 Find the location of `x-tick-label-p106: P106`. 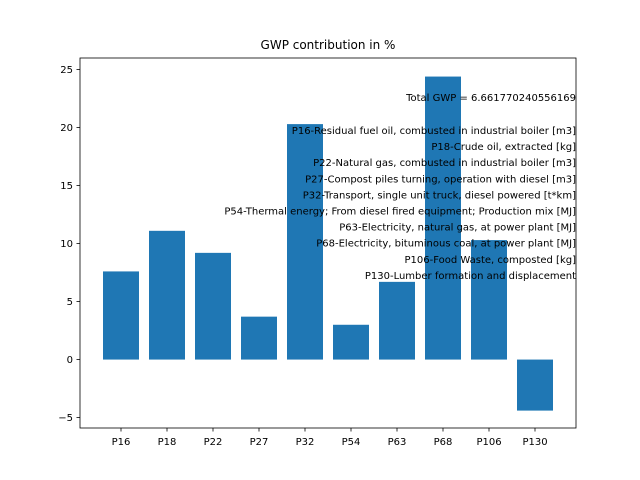

x-tick-label-p106: P106 is located at coordinates (488, 442).